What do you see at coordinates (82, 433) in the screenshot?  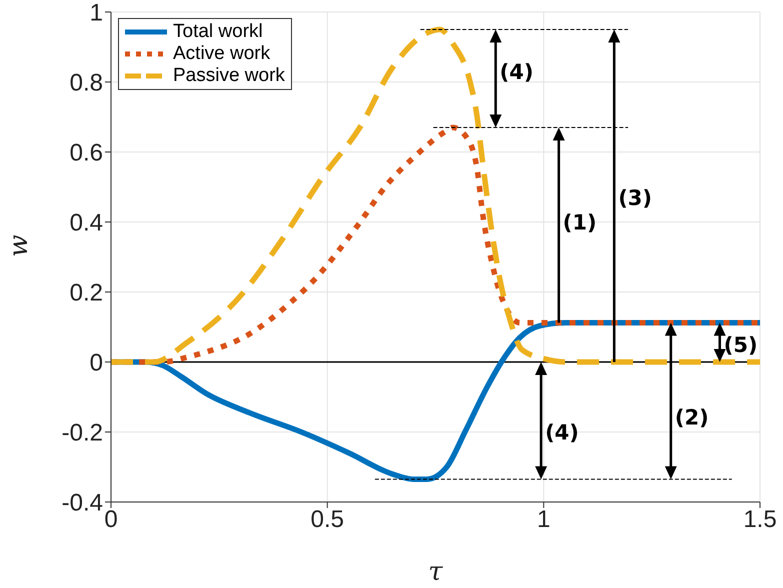 I see `y-tick-label: -0.2` at bounding box center [82, 433].